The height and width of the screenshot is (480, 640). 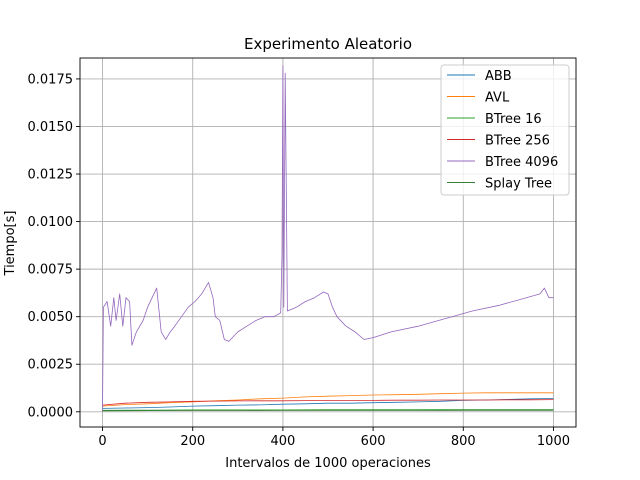 I want to click on legend-box, so click(x=505, y=130).